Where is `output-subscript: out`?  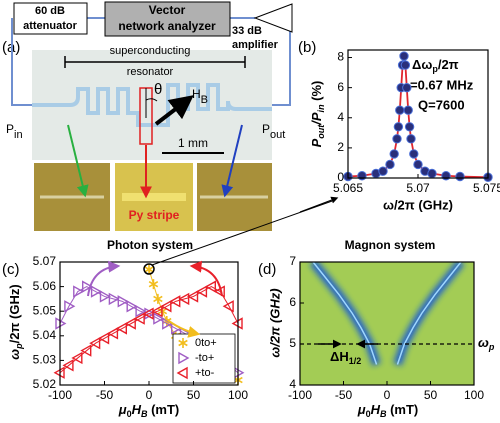
output-subscript: out is located at coordinates (277, 135).